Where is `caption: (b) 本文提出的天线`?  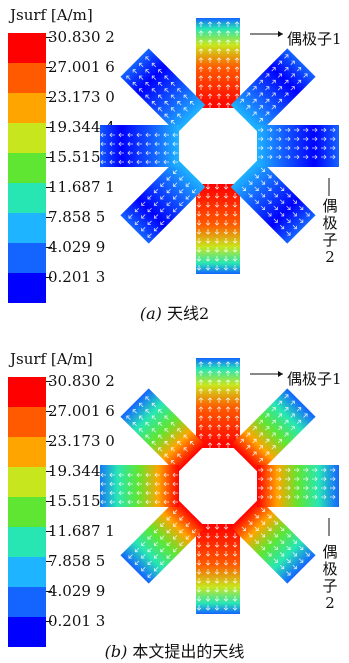 caption: (b) 本文提出的天线 is located at coordinates (174, 650).